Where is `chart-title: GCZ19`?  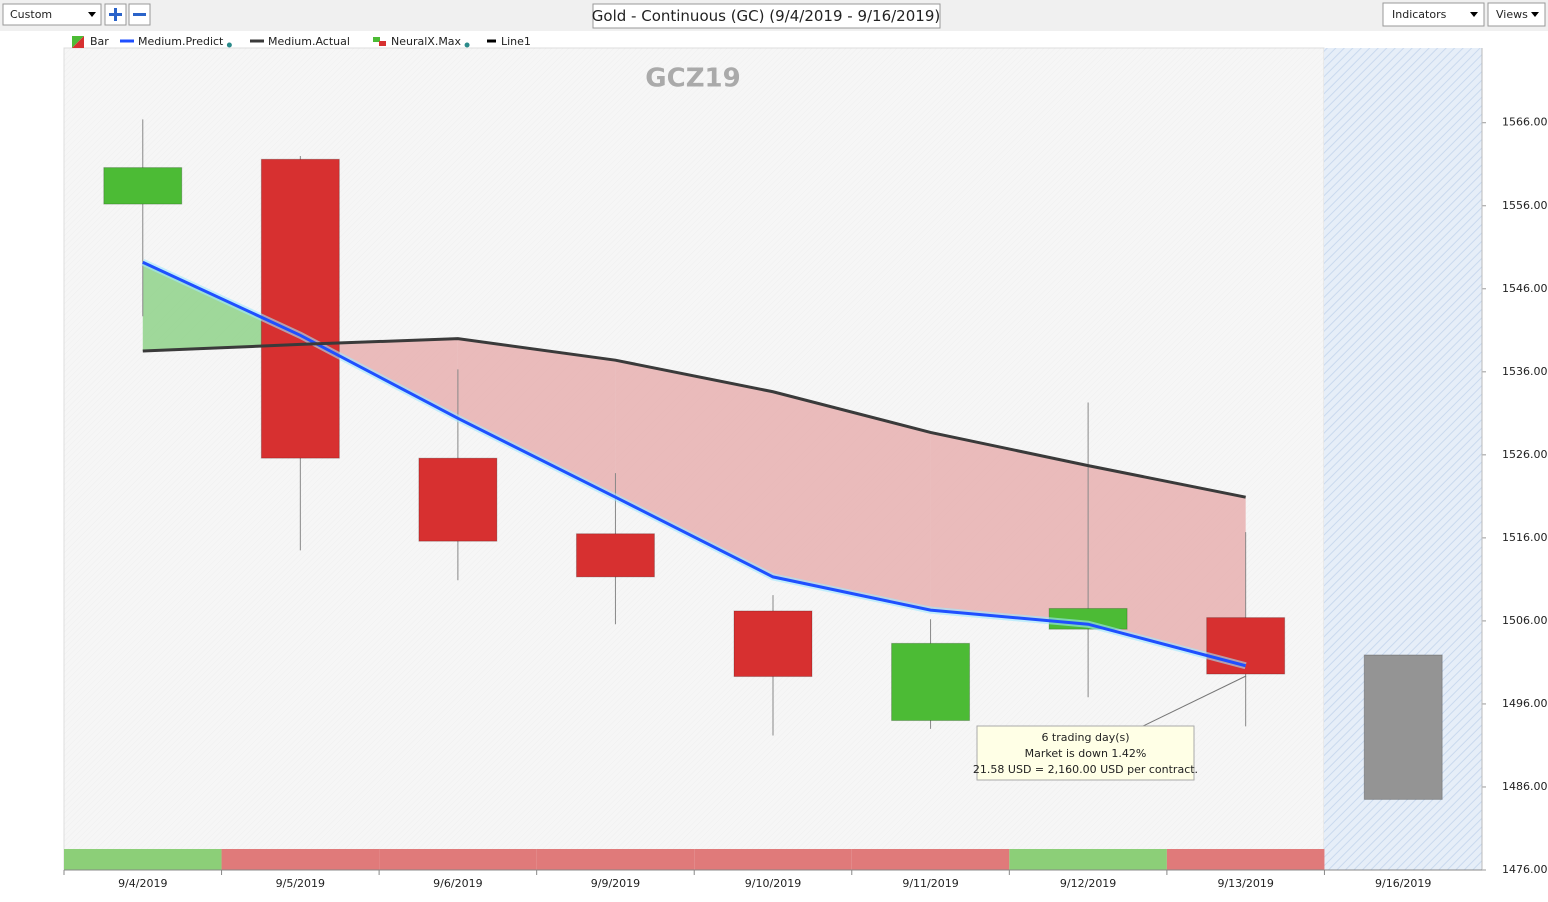 chart-title: GCZ19 is located at coordinates (692, 79).